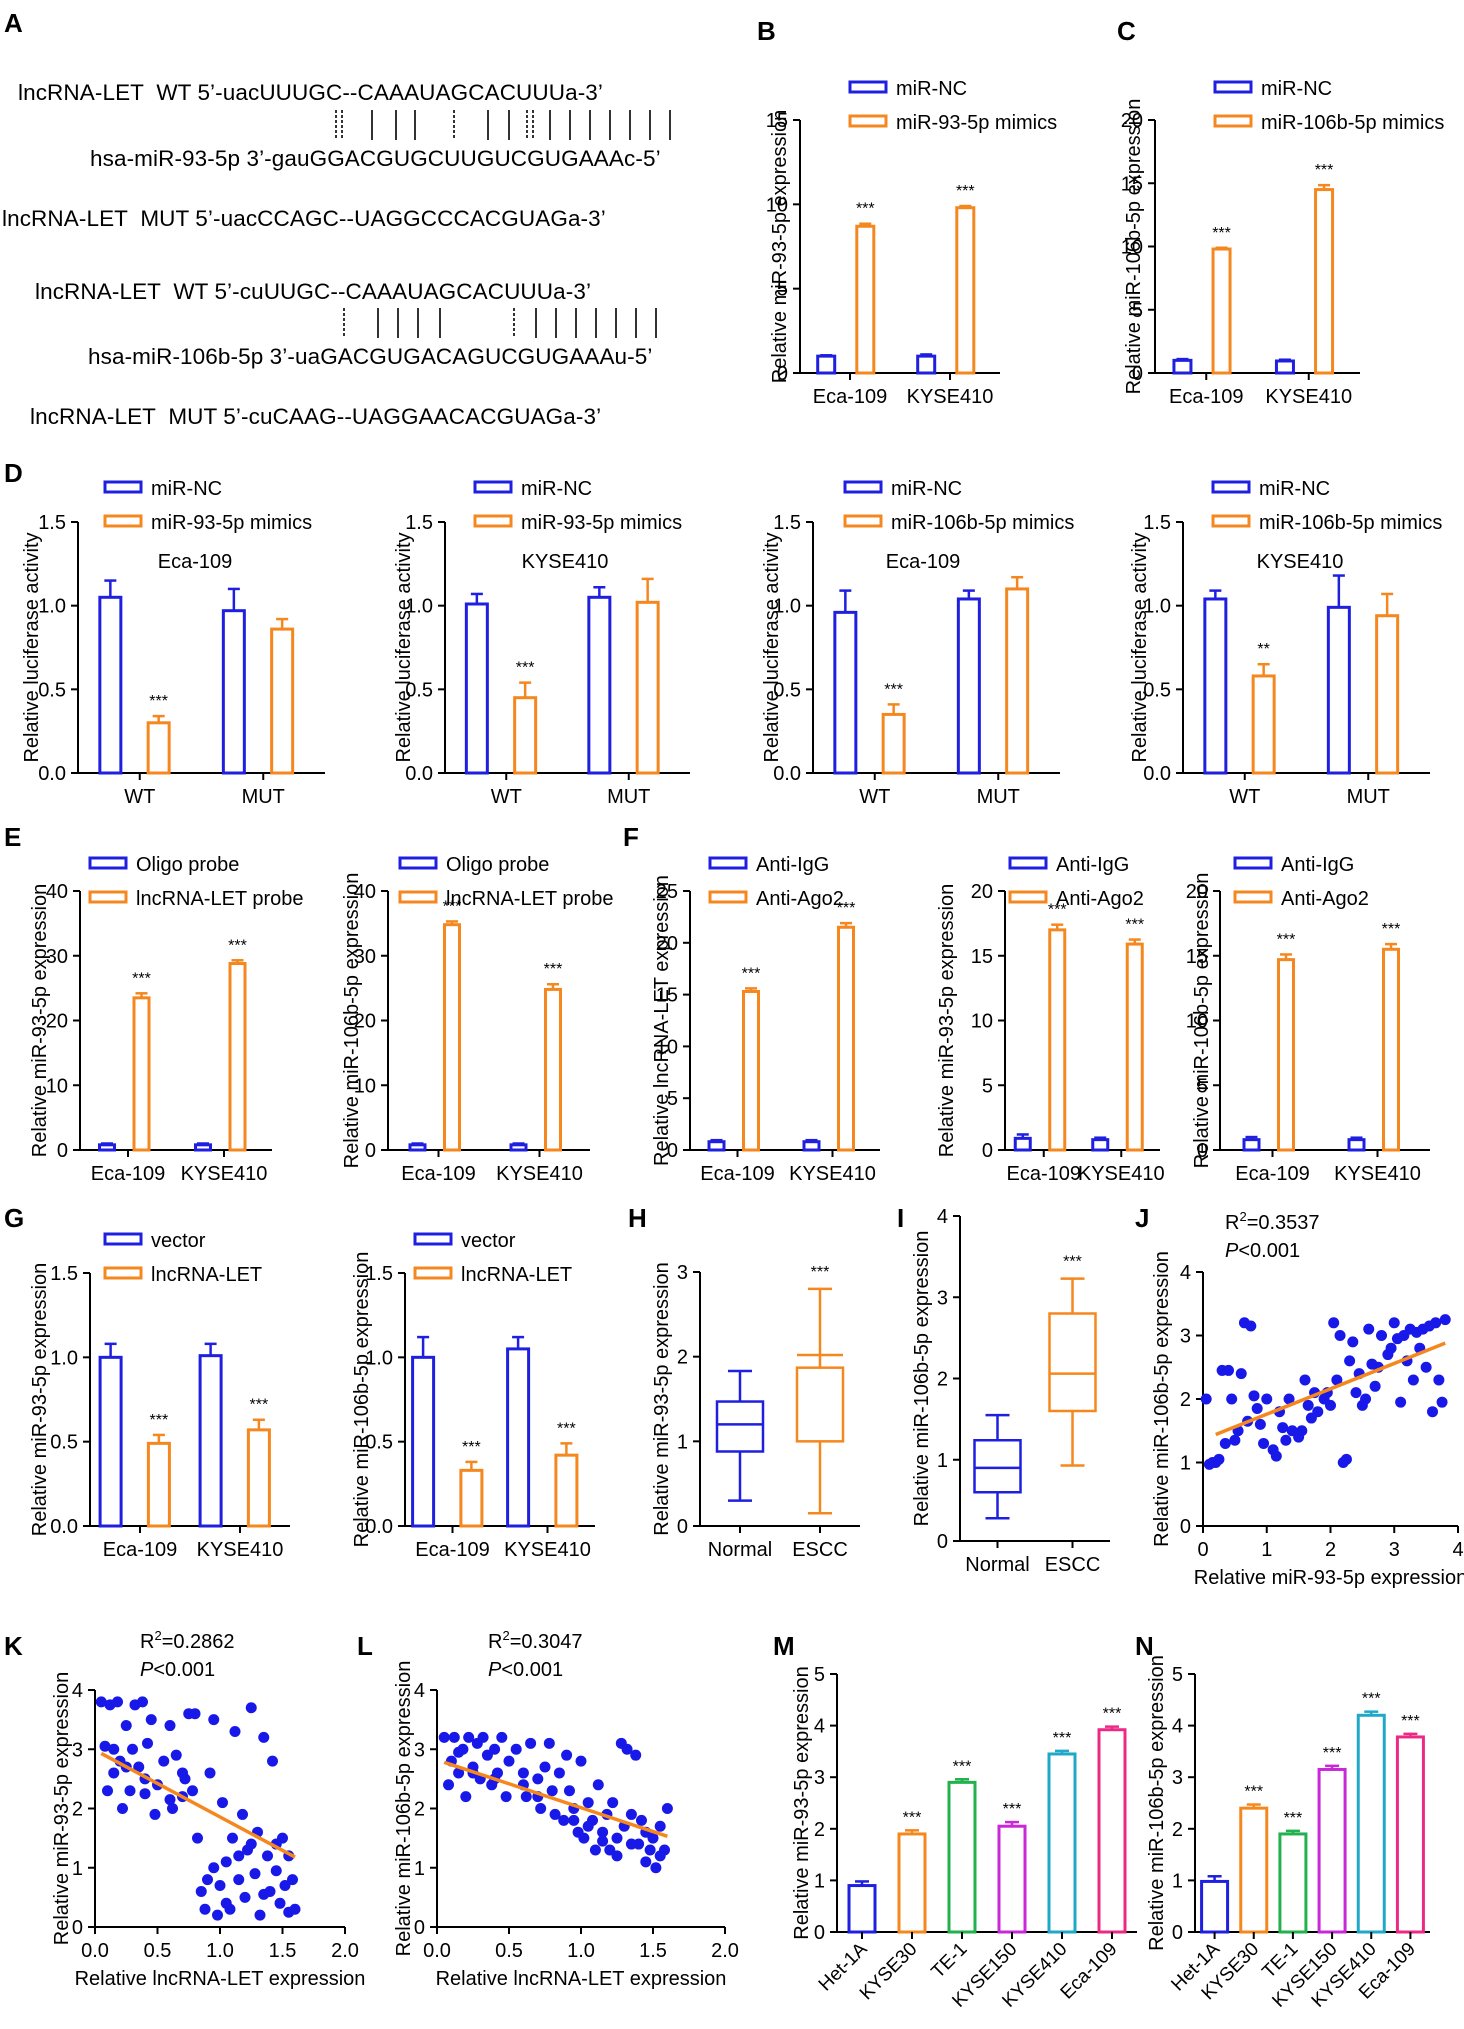  What do you see at coordinates (1272, 1221) in the screenshot?
I see `r-squared-label: R2=0.3537` at bounding box center [1272, 1221].